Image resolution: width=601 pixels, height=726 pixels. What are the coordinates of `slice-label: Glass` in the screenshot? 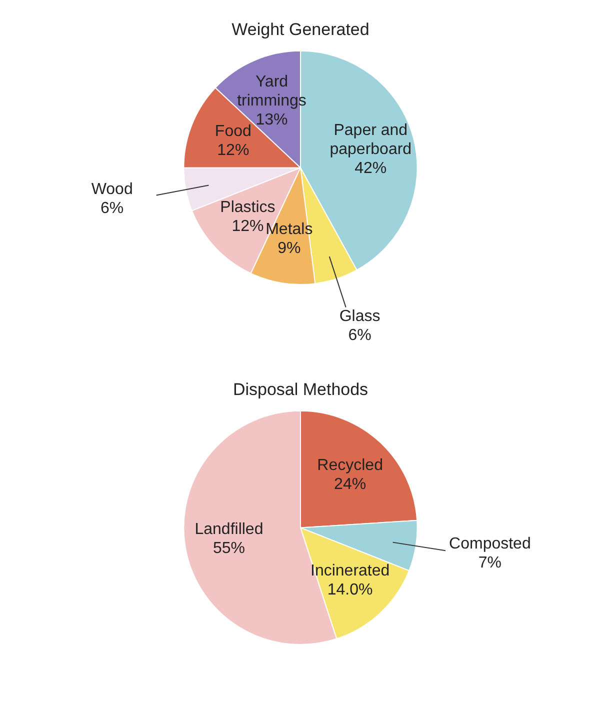 It's located at (359, 317).